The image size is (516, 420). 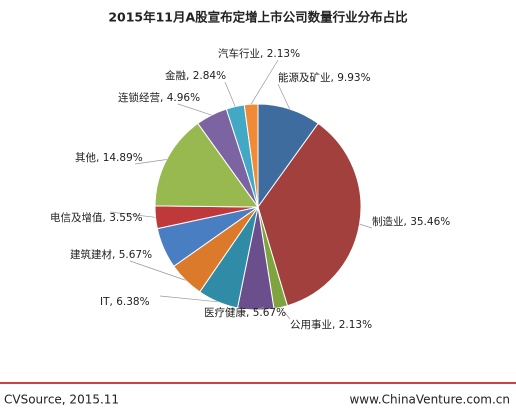 What do you see at coordinates (61, 400) in the screenshot?
I see `source: CVSource, 2015.11` at bounding box center [61, 400].